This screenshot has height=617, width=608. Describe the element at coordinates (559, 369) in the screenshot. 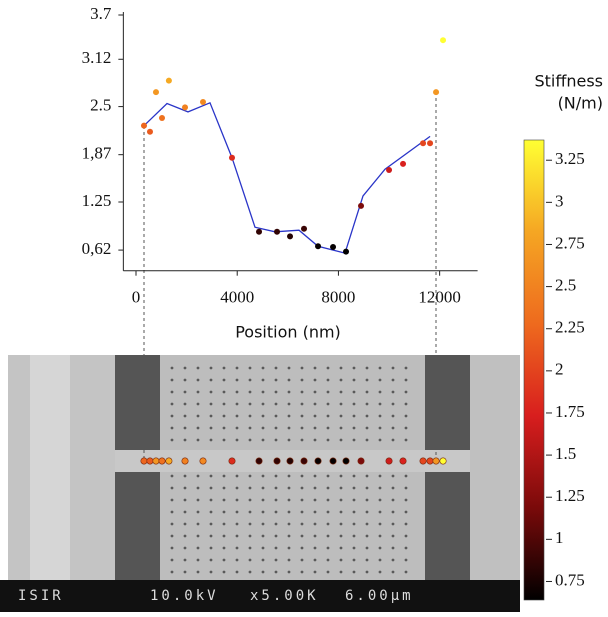

I see `colorbar-tick-label: 2` at that location.